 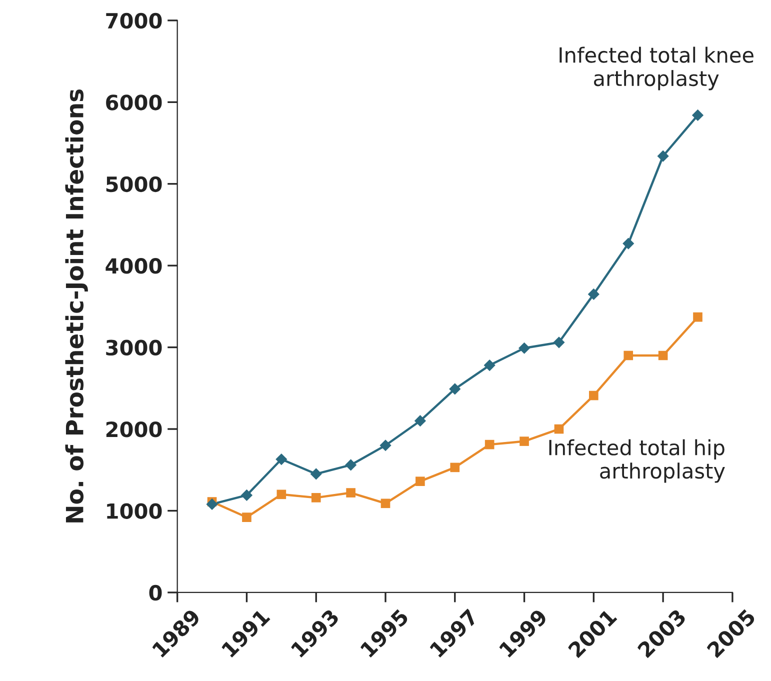 I want to click on y-axis-title: No. of Prosthetic-Joint Infections, so click(x=76, y=305).